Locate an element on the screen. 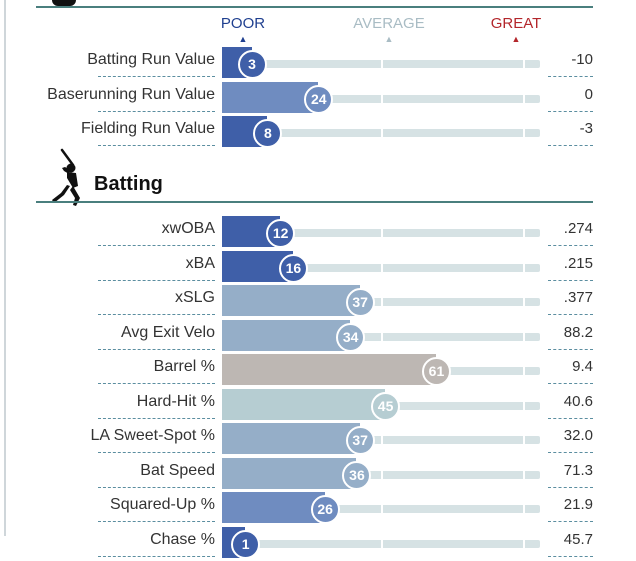  metric-label: Baserunning Run Value is located at coordinates (131, 94).